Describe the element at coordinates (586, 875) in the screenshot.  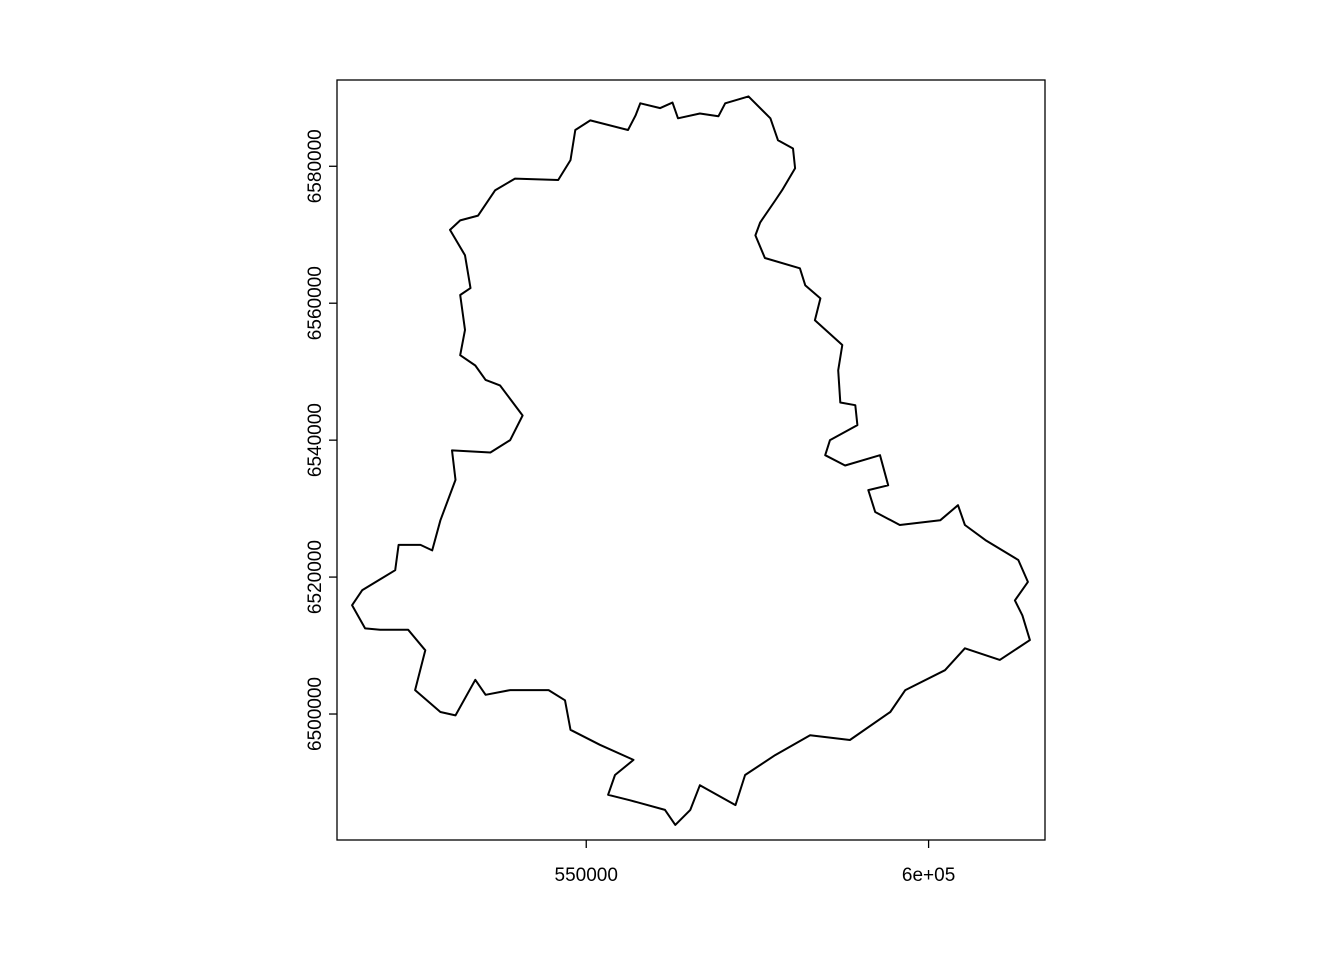
I see `x-tick-label: 550000` at that location.